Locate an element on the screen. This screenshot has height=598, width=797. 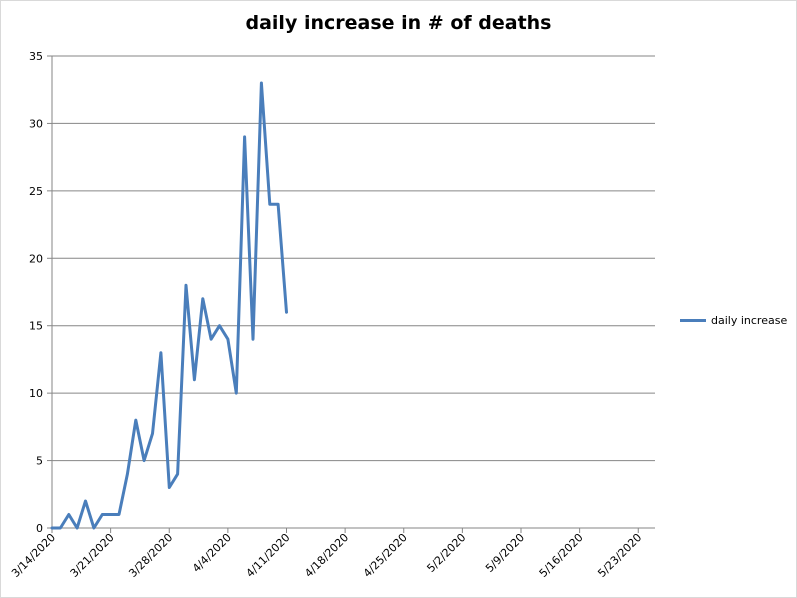
y-tick-label: 10 is located at coordinates (36, 393).